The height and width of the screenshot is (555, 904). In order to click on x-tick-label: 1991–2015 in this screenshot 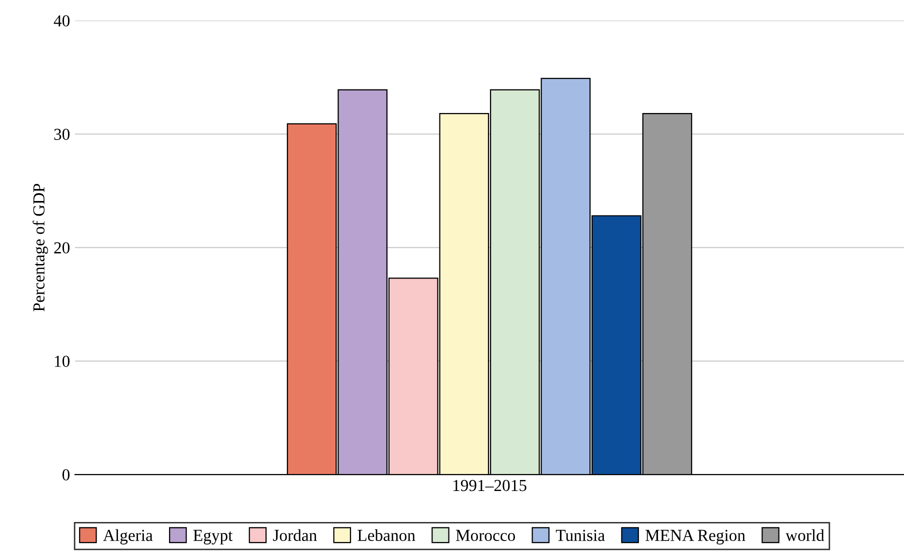, I will do `click(489, 486)`.